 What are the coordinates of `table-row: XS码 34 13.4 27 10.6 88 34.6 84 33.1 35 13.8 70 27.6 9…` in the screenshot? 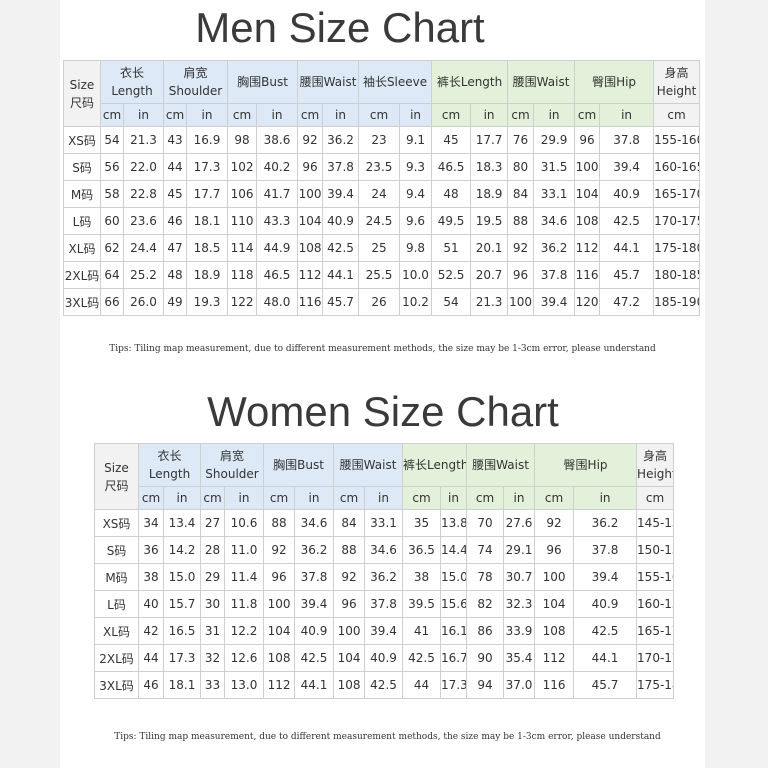 It's located at (384, 523).